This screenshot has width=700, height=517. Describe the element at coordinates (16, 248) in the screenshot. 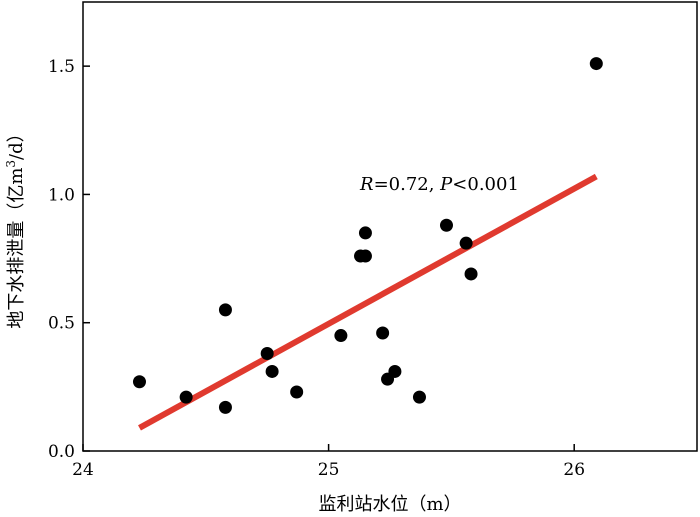

I see `y-axis-title-main: 地下水排泄量（亿m` at that location.